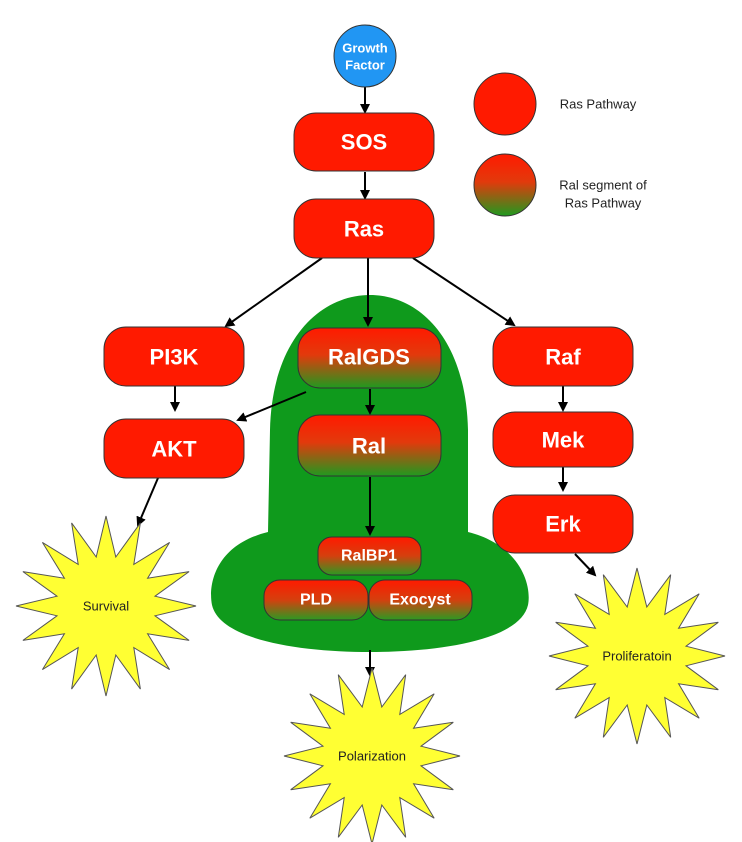 This screenshot has height=842, width=742. What do you see at coordinates (505, 185) in the screenshot?
I see `legend-ral-swatch` at bounding box center [505, 185].